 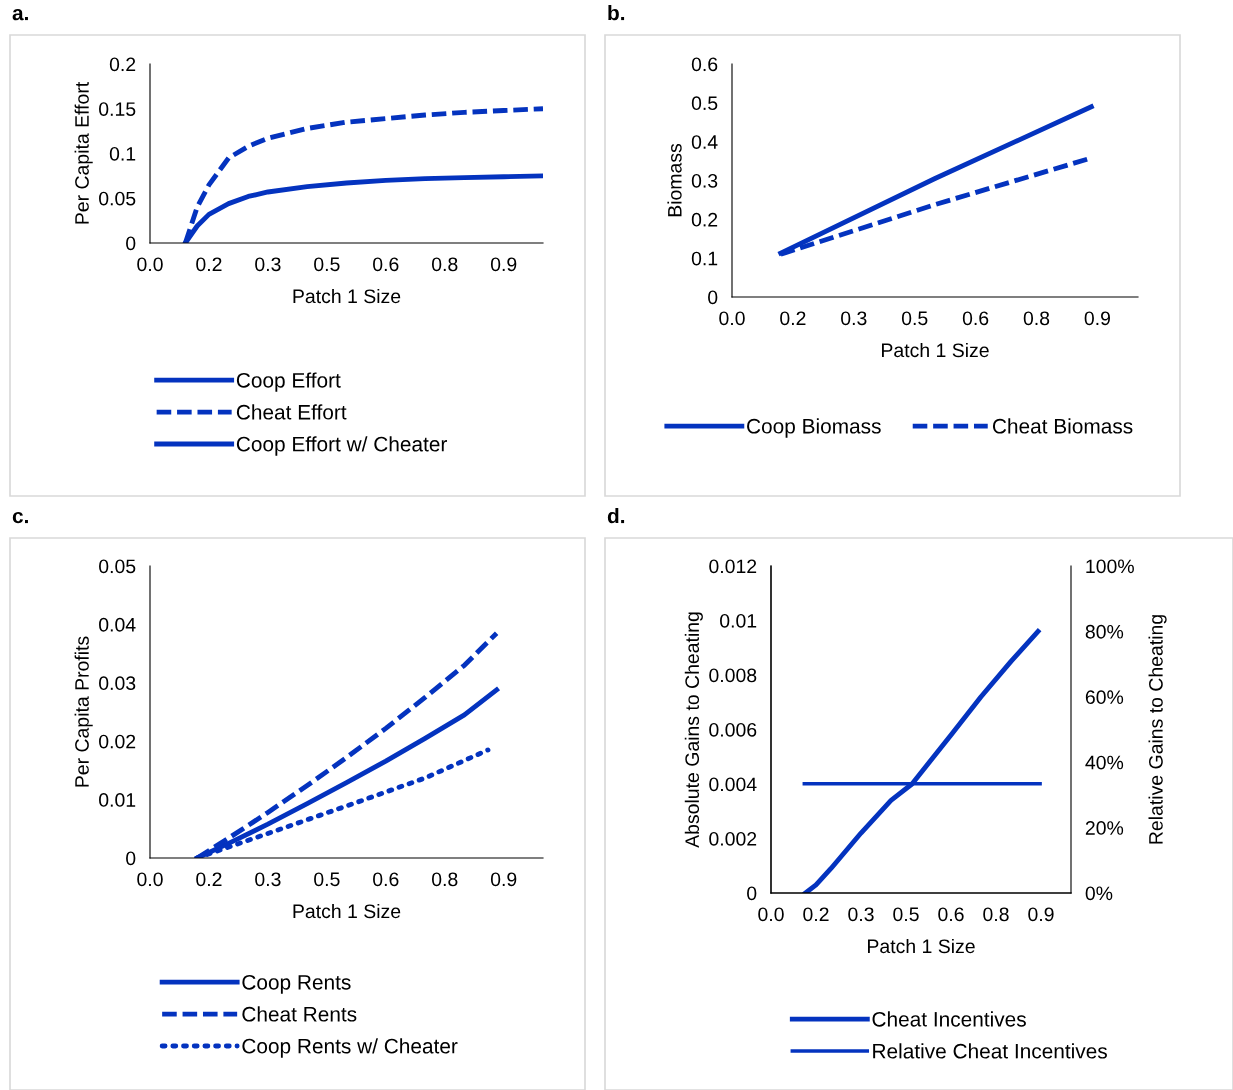 I want to click on y-tick-label: 0.6, so click(x=704, y=64).